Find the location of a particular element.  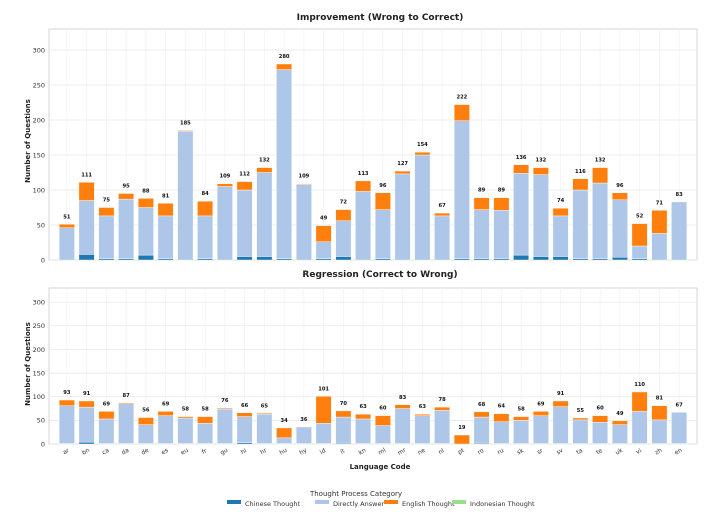

regression-xtick-label-ml: ml is located at coordinates (382, 452).